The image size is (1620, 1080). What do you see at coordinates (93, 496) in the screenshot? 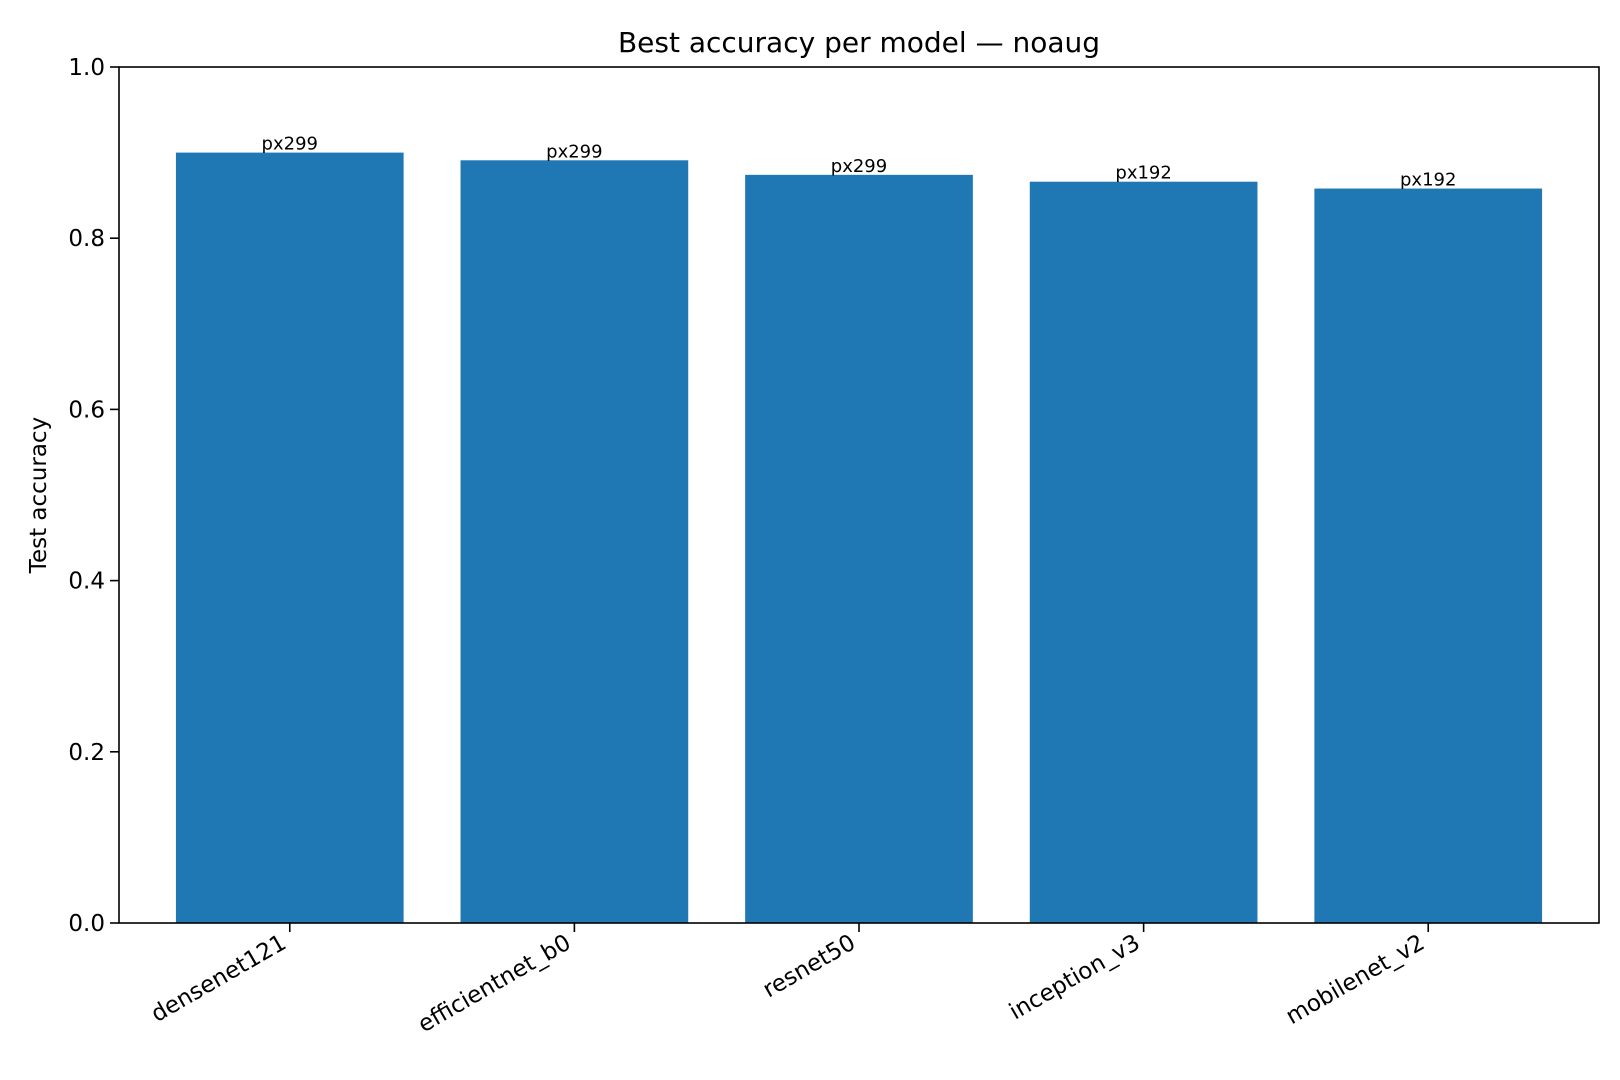
I see `y-axis-ticks: 0.0 0.2 0.4 0.6 0.8 1.0` at bounding box center [93, 496].